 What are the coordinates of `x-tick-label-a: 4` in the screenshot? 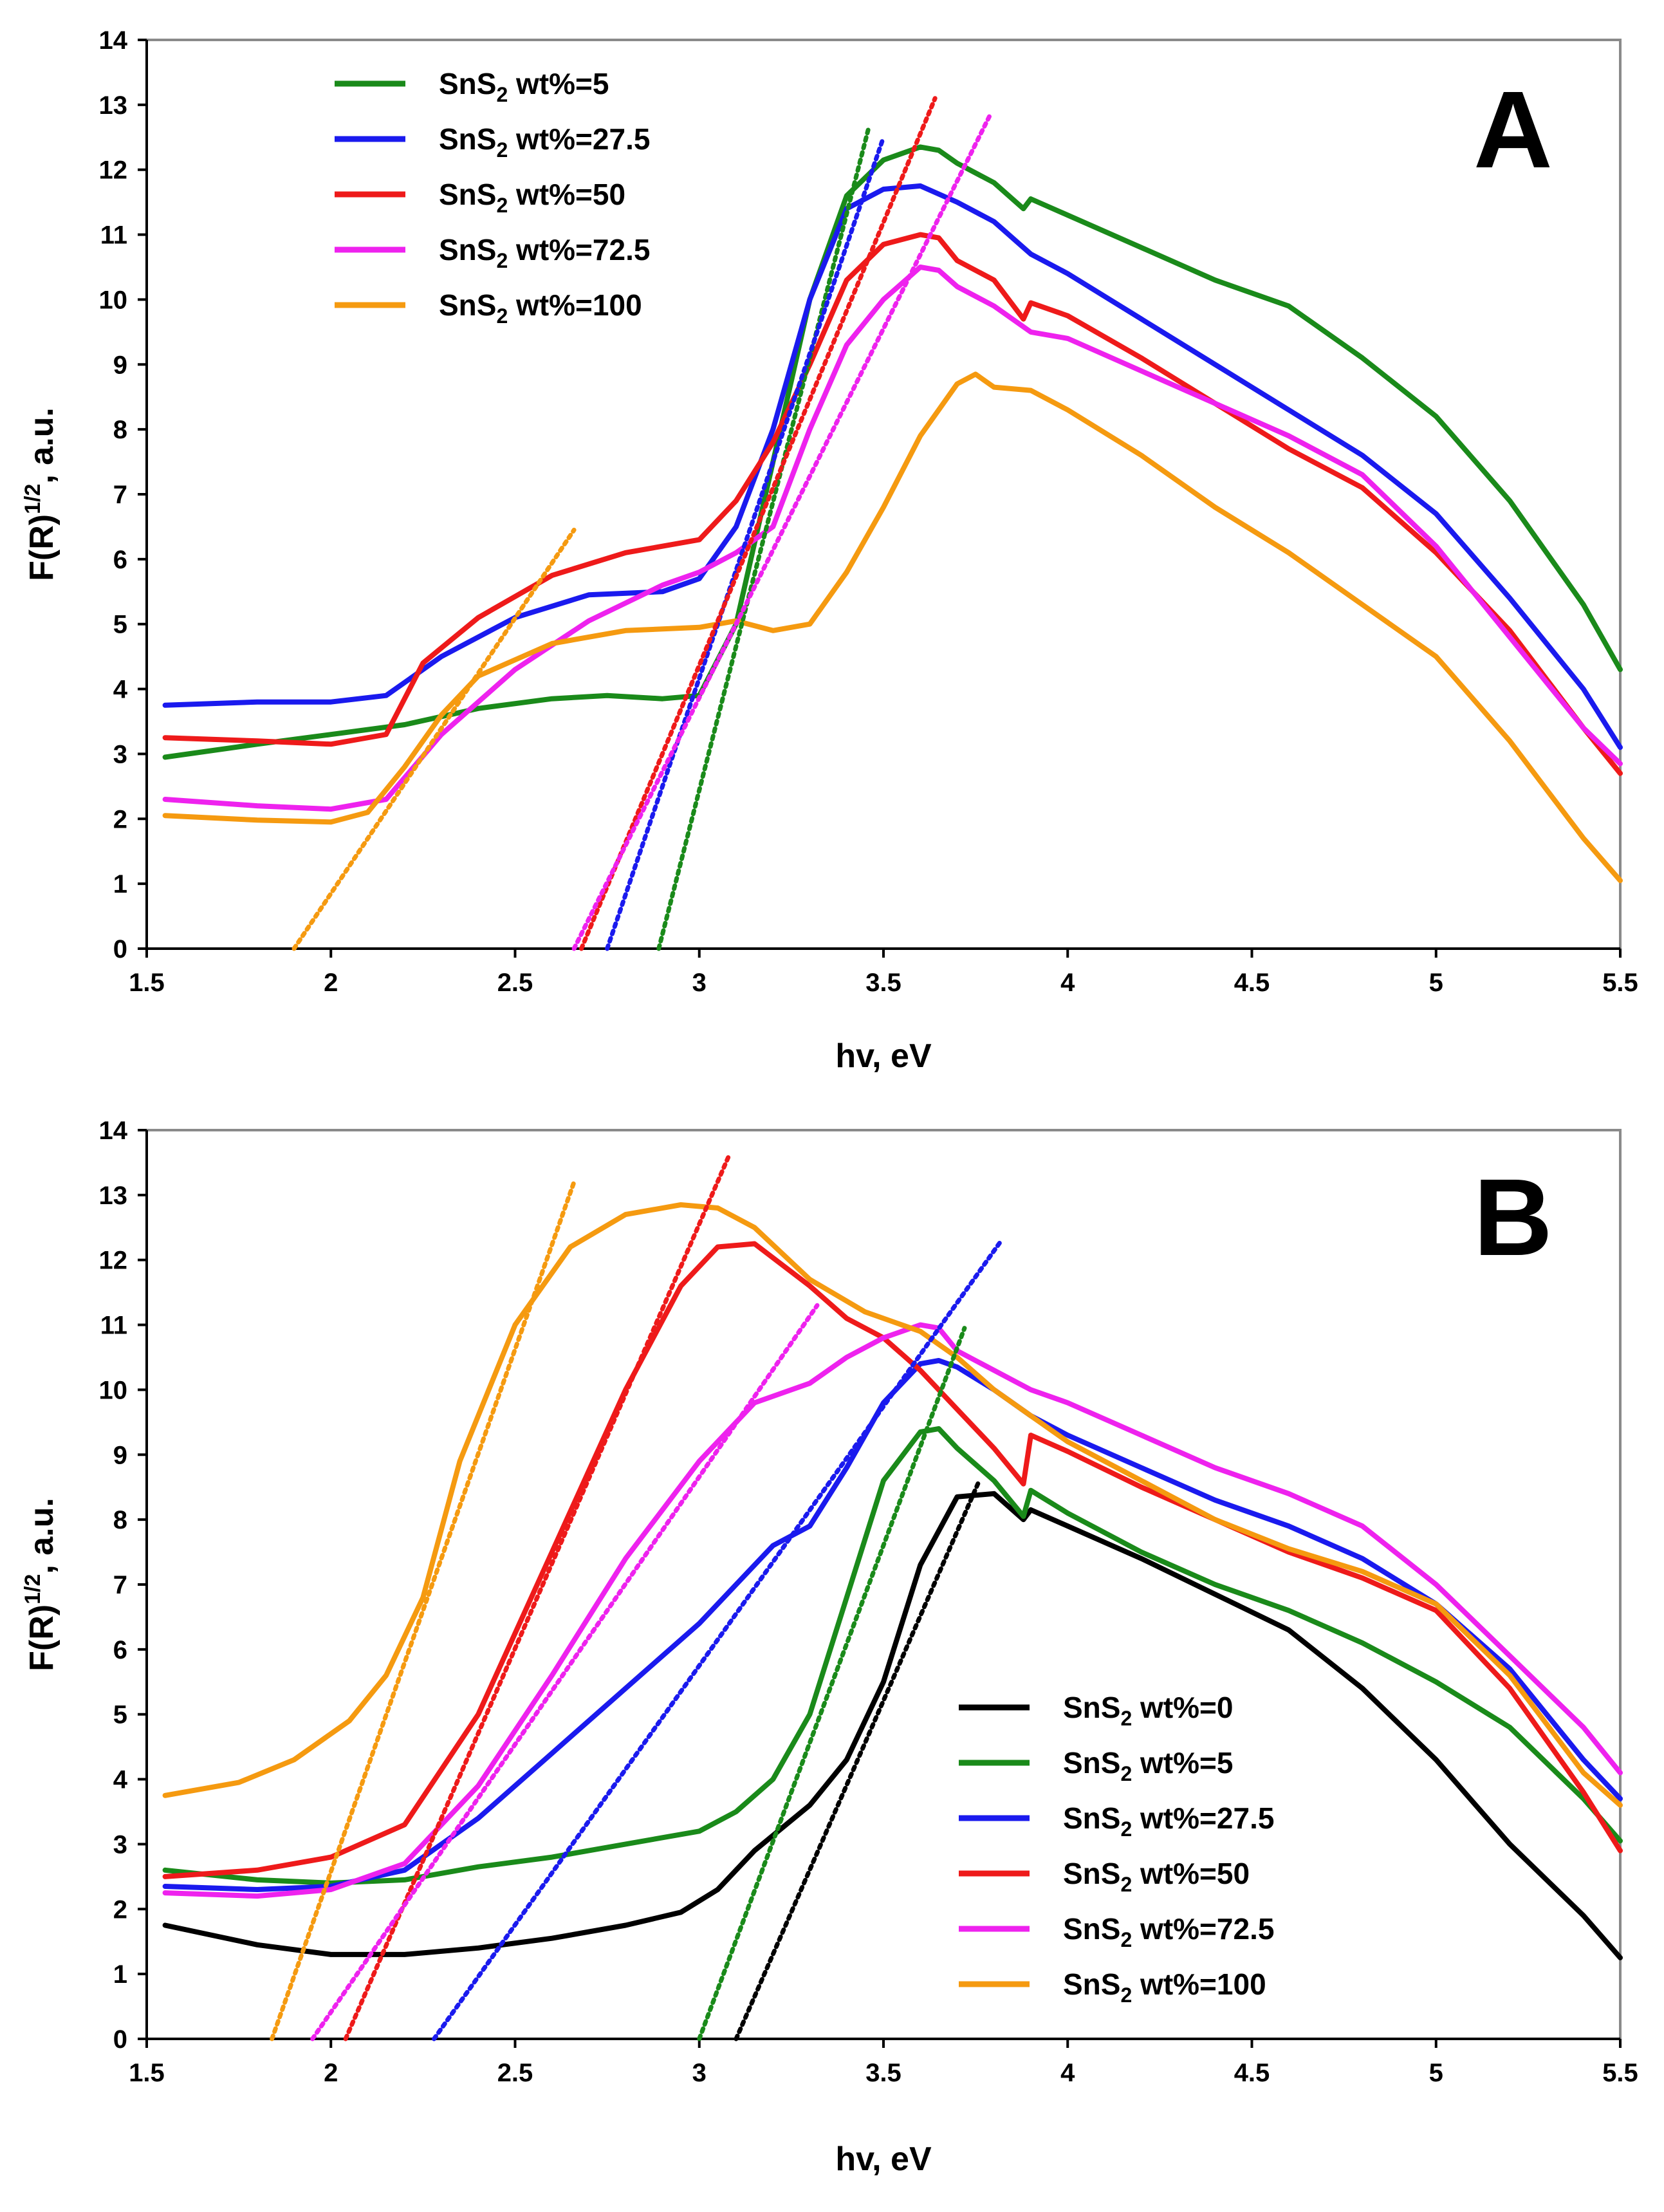 It's located at (1068, 983).